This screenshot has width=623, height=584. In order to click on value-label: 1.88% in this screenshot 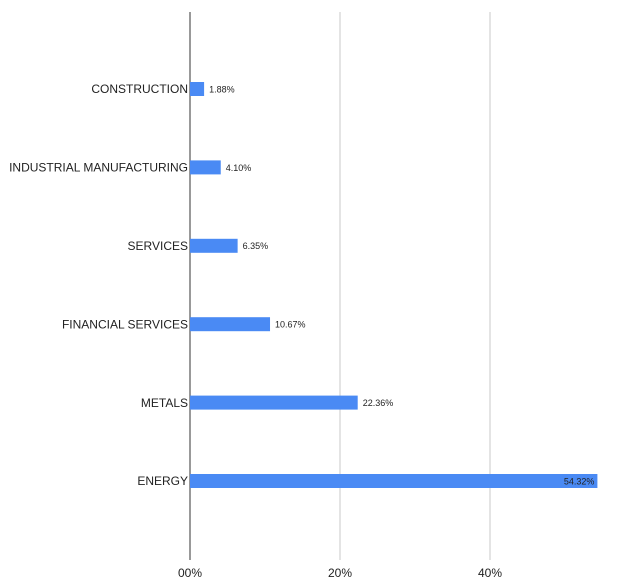, I will do `click(222, 89)`.